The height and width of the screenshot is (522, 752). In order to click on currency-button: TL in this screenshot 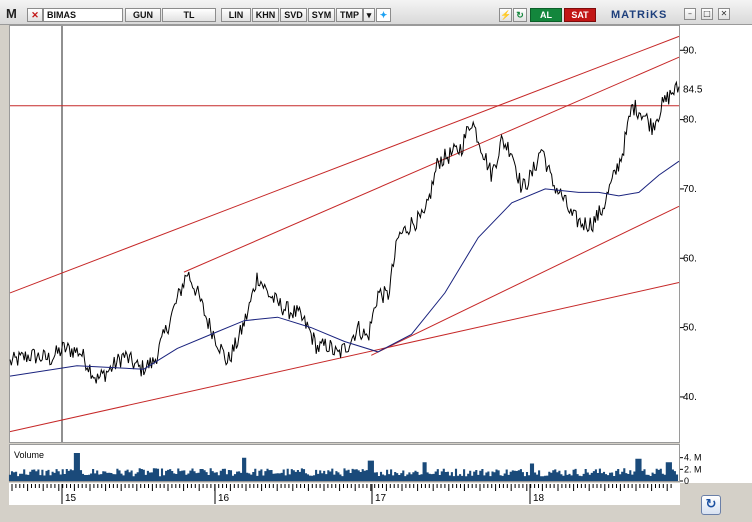, I will do `click(189, 15)`.